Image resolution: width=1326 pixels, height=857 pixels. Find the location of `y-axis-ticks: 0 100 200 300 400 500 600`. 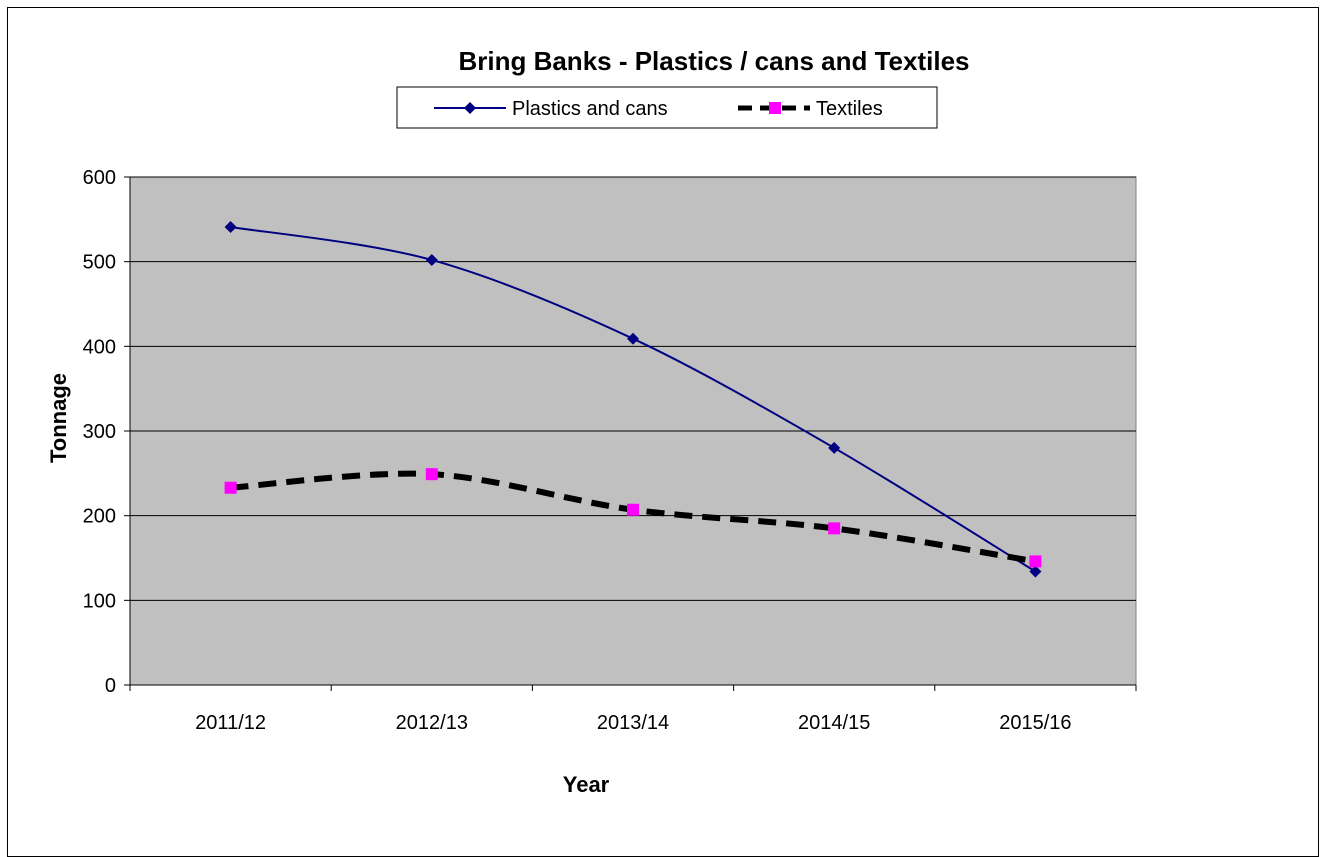

y-axis-ticks: 0 100 200 300 400 500 600 is located at coordinates (106, 432).